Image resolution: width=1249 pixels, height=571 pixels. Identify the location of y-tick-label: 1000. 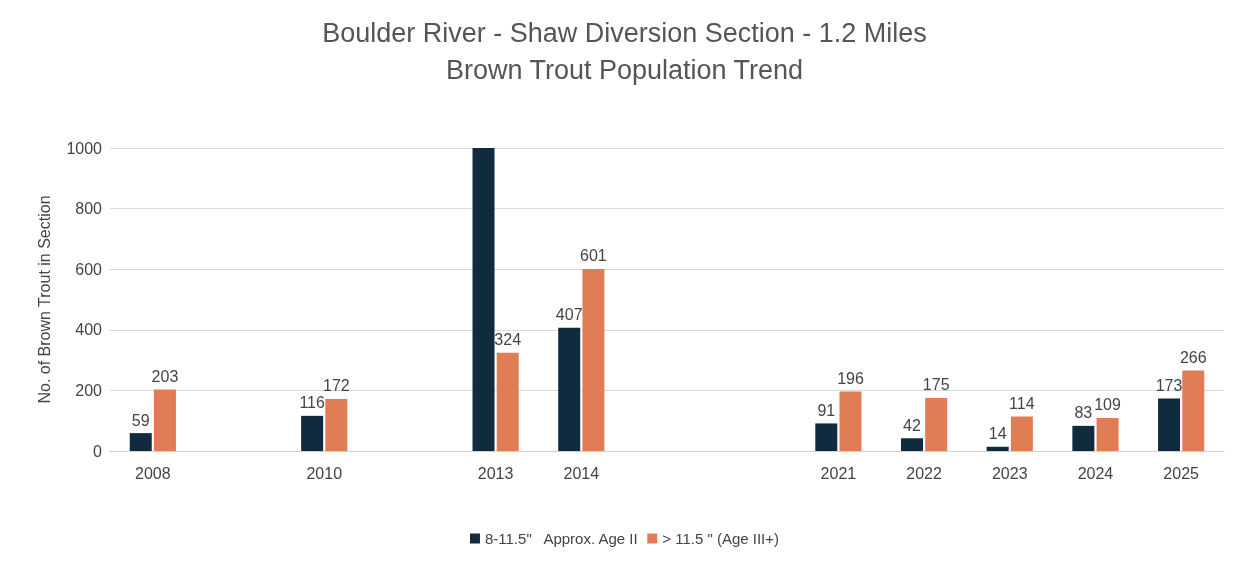
(84, 148).